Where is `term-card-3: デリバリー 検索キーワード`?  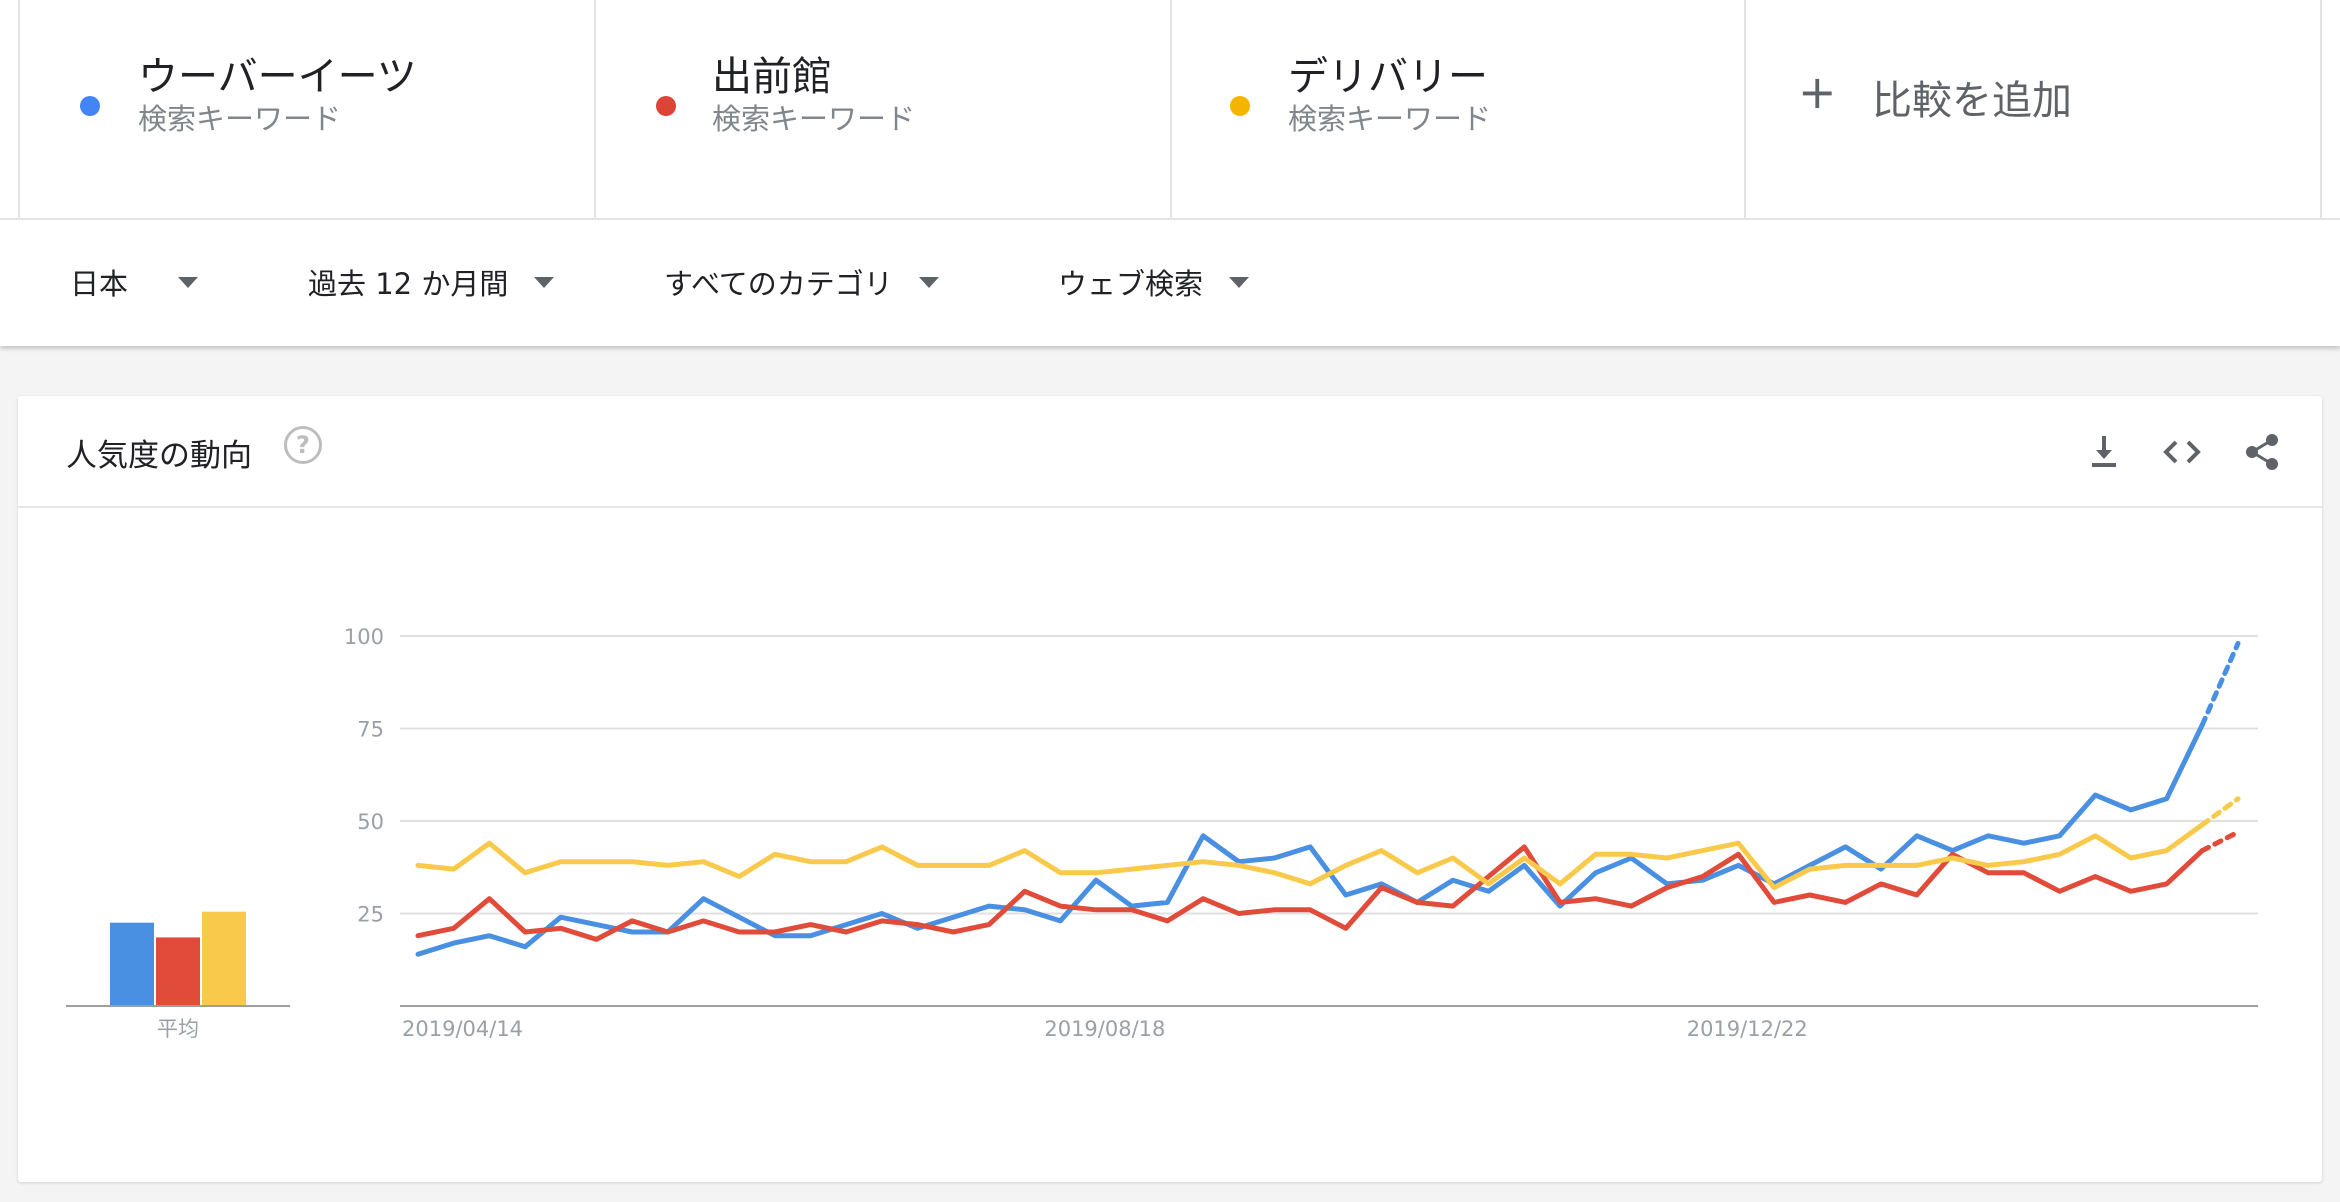
term-card-3: デリバリー 検索キーワード is located at coordinates (1457, 109).